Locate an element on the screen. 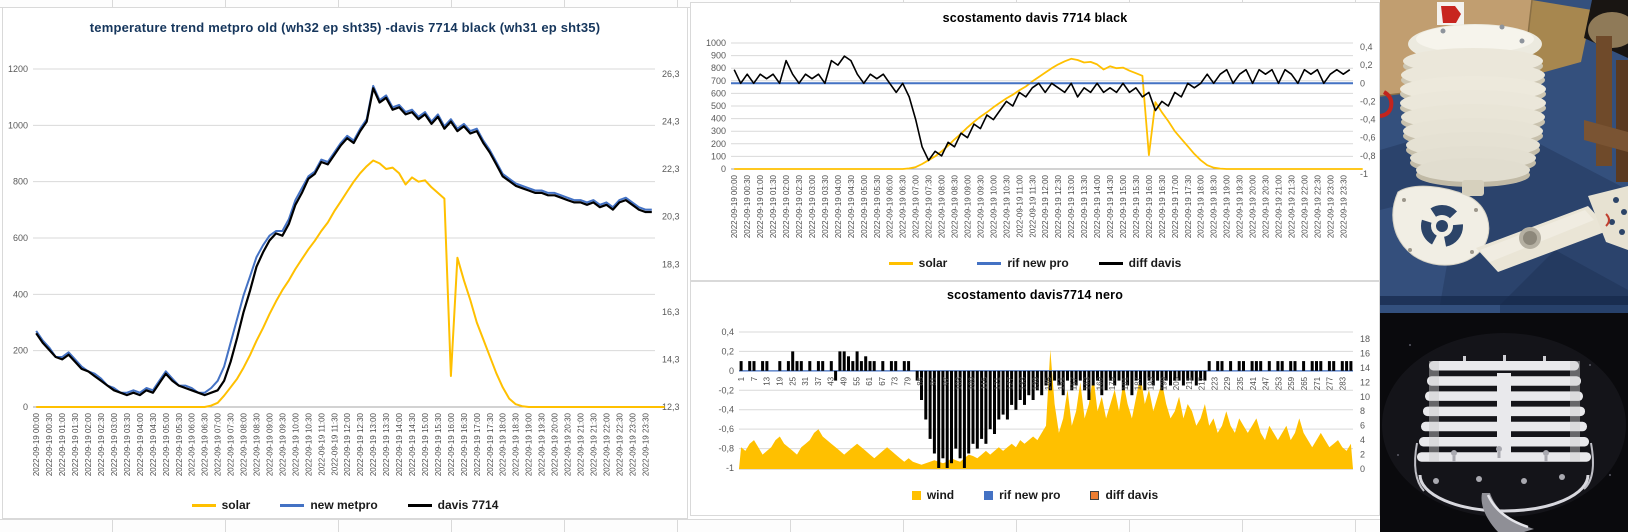  legend-label: diff davis is located at coordinates (1132, 495).